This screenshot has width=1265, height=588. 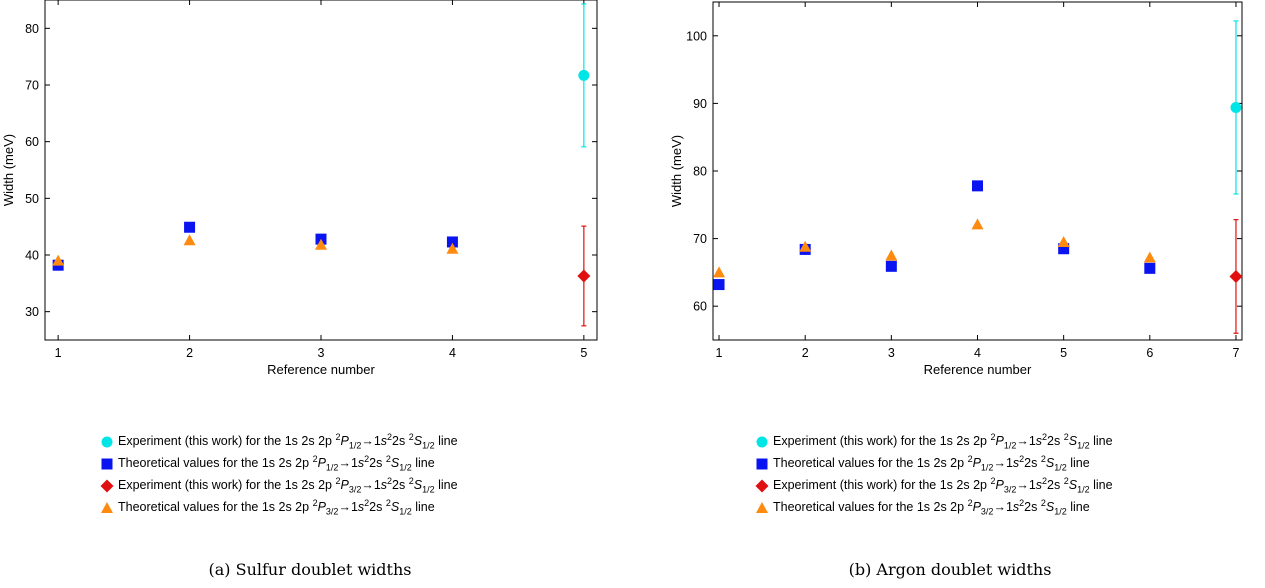 What do you see at coordinates (696, 36) in the screenshot?
I see `y-tick-label: 100` at bounding box center [696, 36].